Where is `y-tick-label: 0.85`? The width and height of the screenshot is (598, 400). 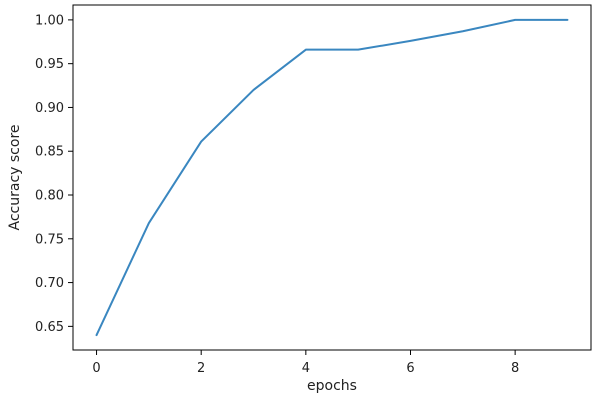
y-tick-label: 0.85 is located at coordinates (49, 152).